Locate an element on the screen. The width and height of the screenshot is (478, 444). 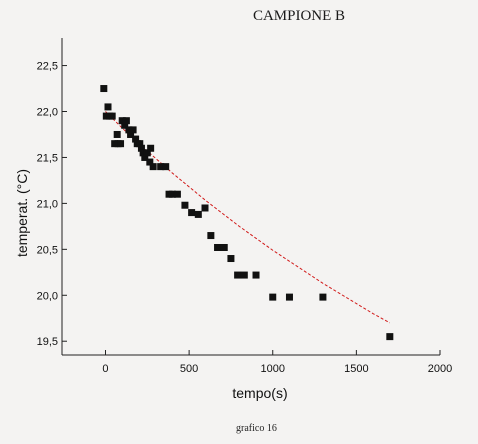
y-tick-label: 22,5 is located at coordinates (47, 67).